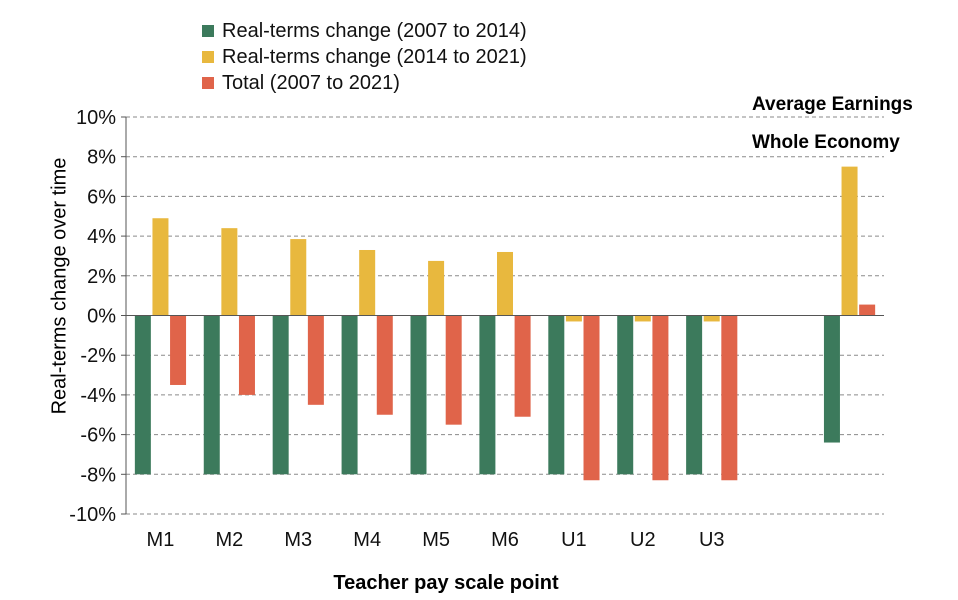 This screenshot has height=600, width=958. Describe the element at coordinates (208, 31) in the screenshot. I see `legend-swatch-green` at that location.